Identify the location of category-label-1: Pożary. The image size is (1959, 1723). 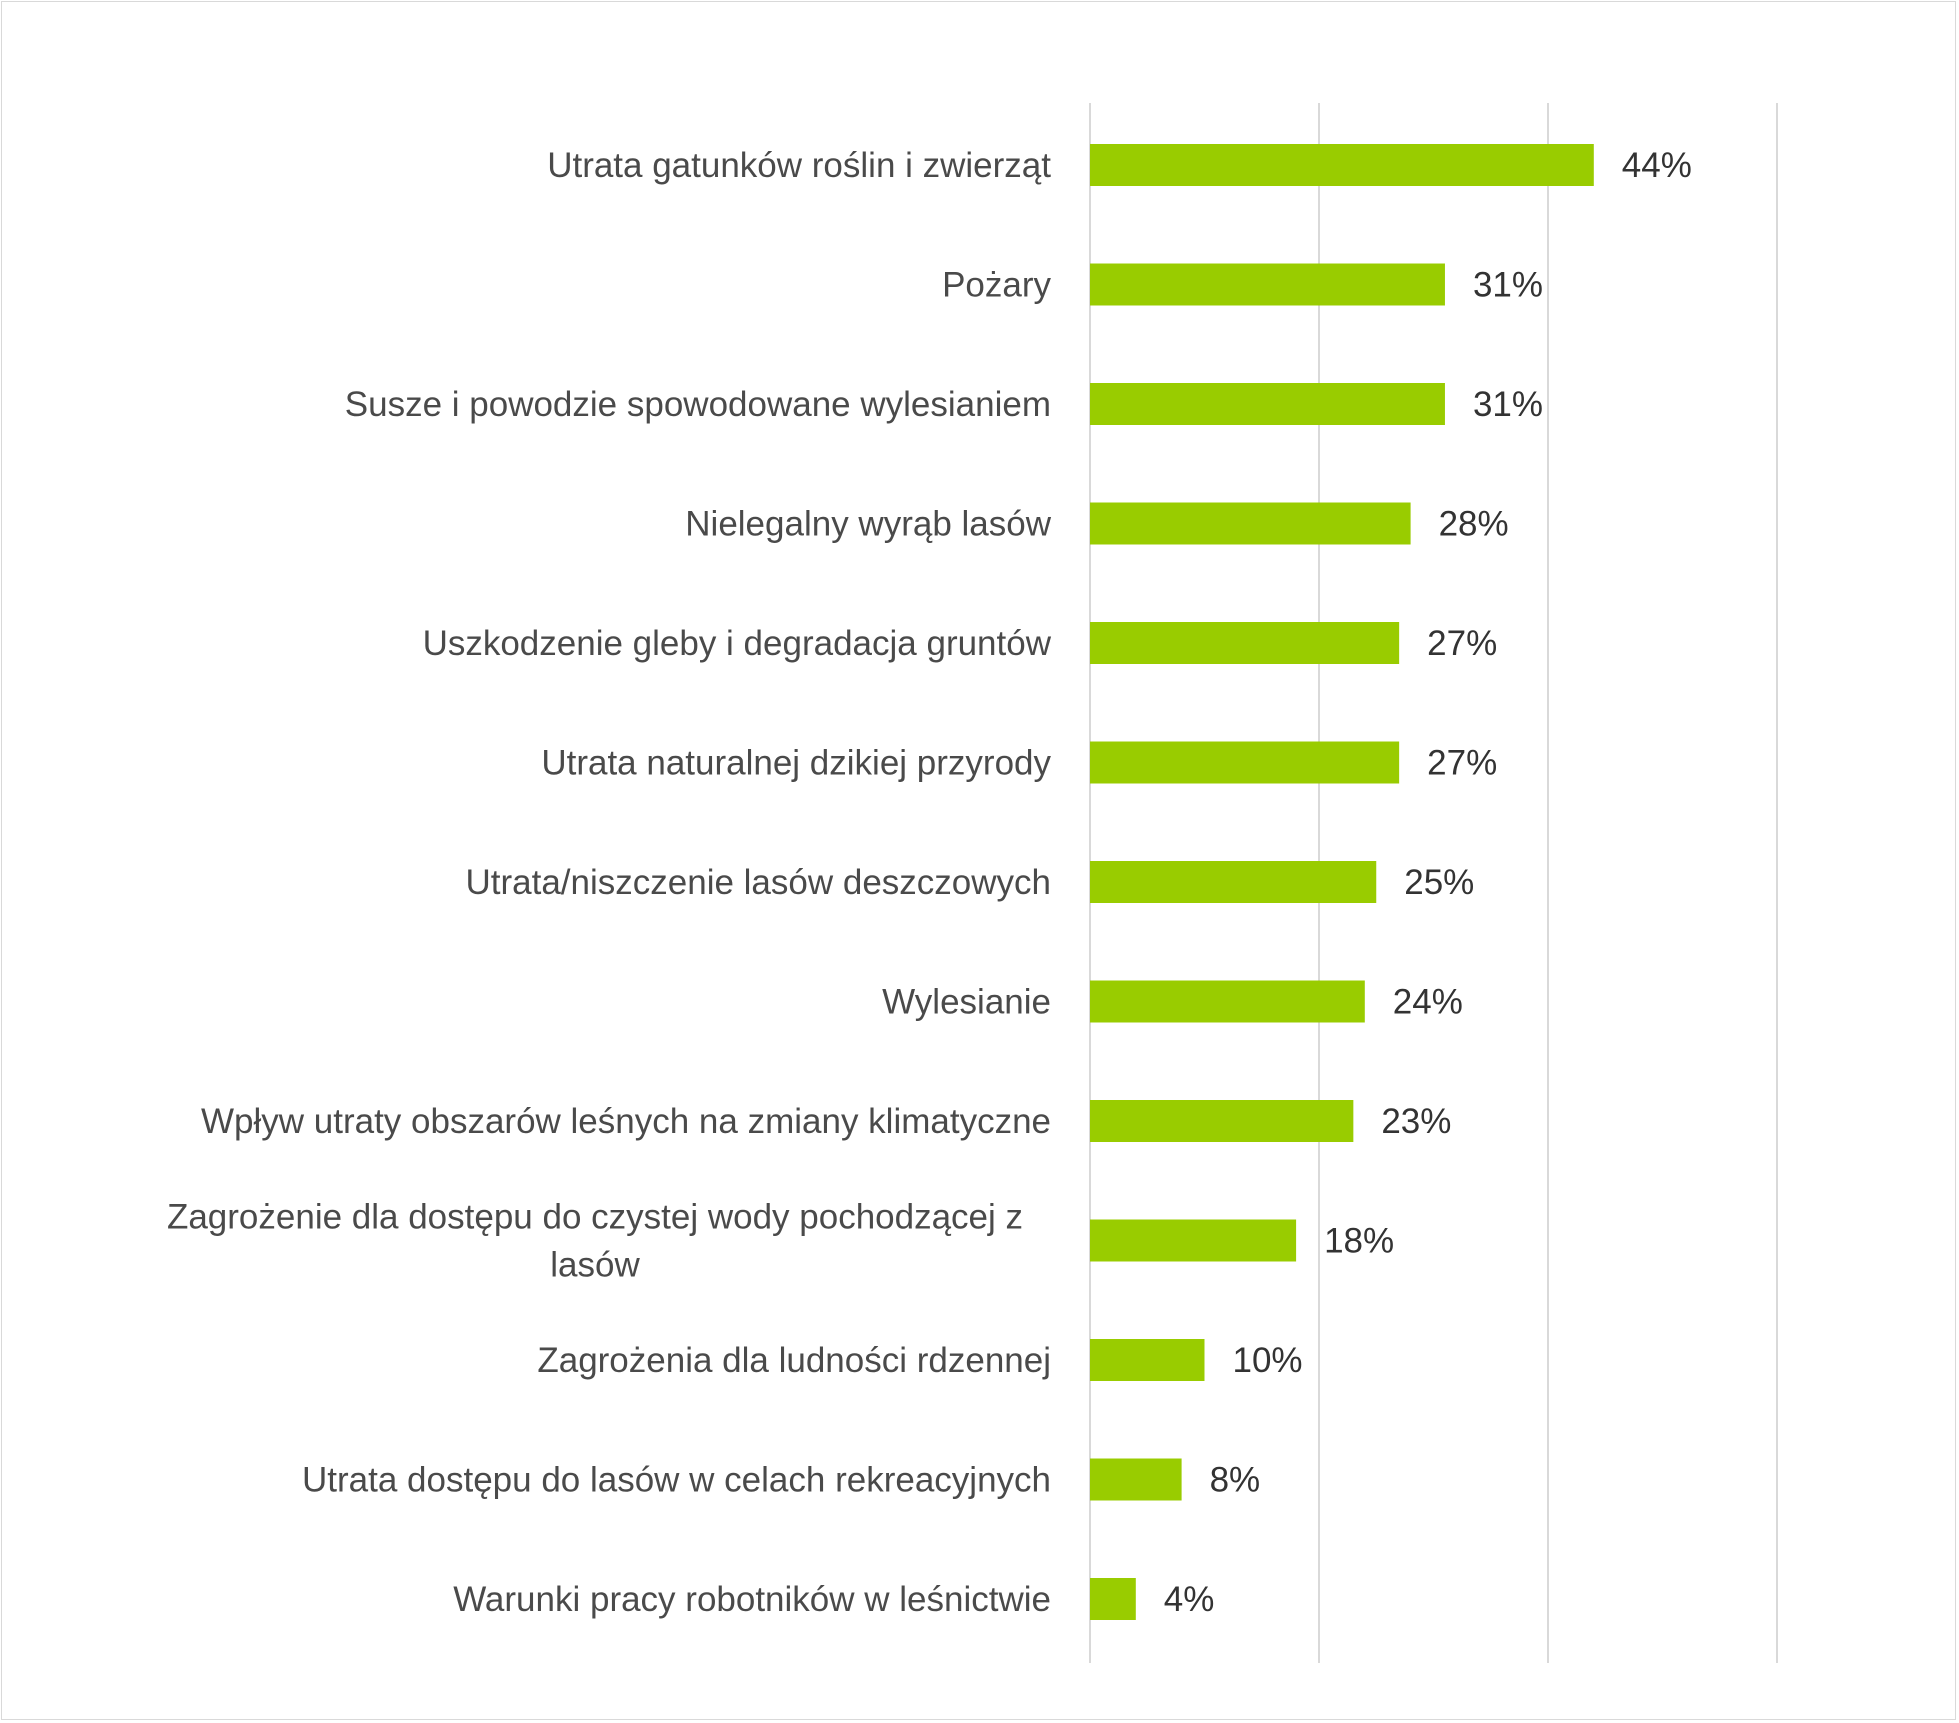
(996, 285).